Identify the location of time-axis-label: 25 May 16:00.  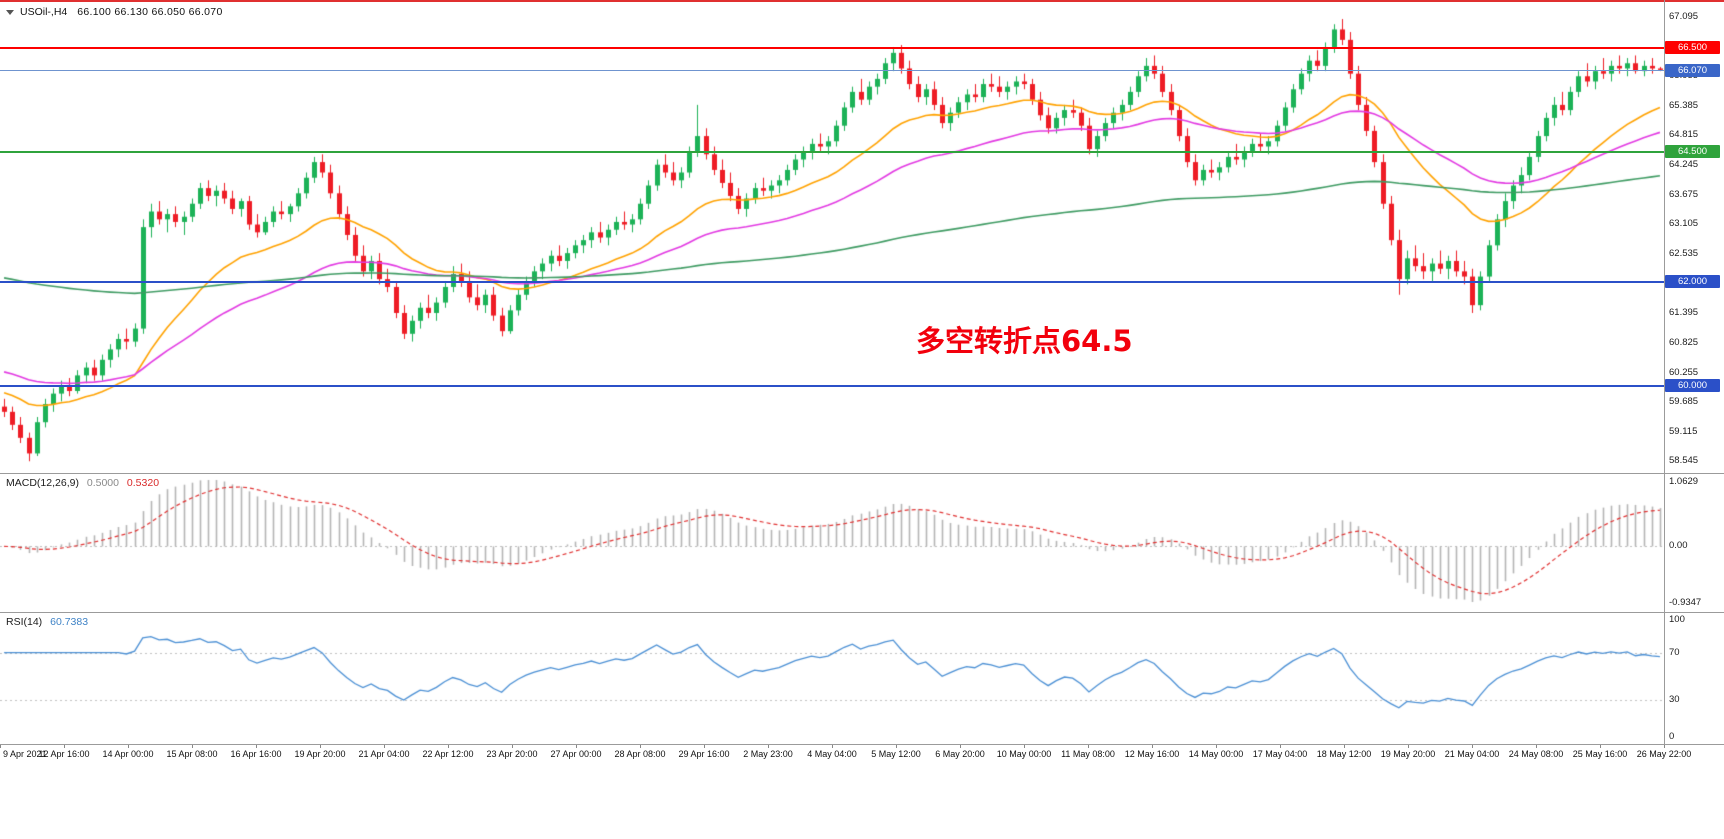
(1600, 754).